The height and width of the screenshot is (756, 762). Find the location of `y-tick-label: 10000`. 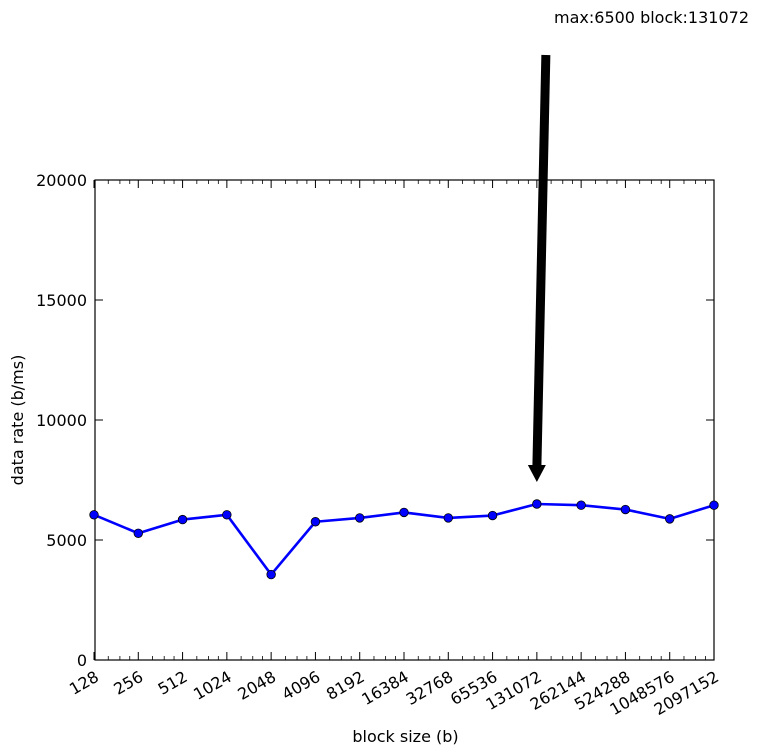

y-tick-label: 10000 is located at coordinates (61, 420).